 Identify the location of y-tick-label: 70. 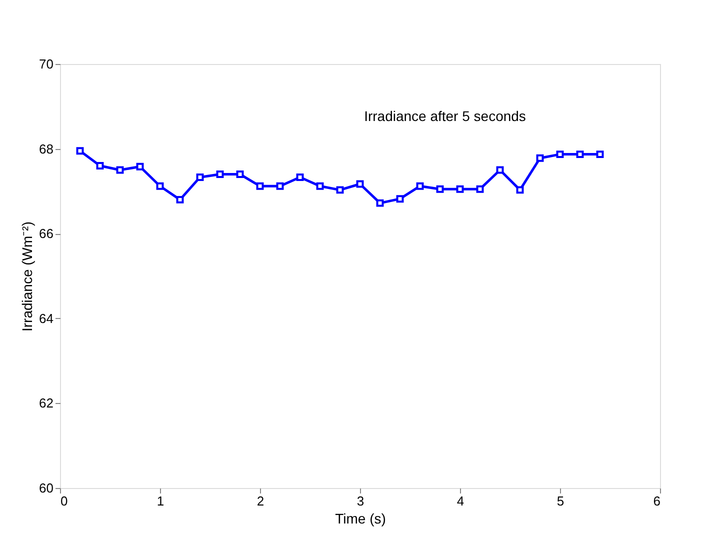
(46, 64).